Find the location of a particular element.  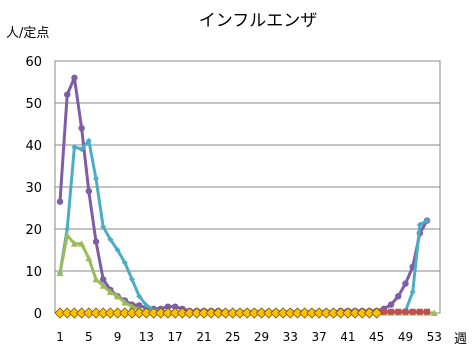

x-tick-label: 53 is located at coordinates (434, 337).